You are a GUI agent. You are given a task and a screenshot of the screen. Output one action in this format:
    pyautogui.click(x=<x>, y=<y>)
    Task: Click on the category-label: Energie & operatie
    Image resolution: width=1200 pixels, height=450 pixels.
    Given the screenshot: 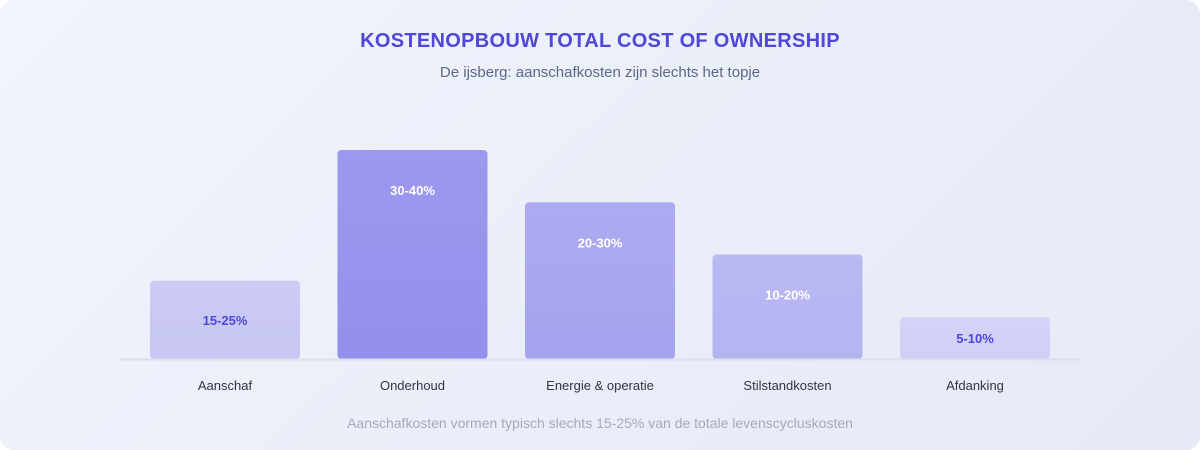 What is the action you would take?
    pyautogui.click(x=600, y=385)
    